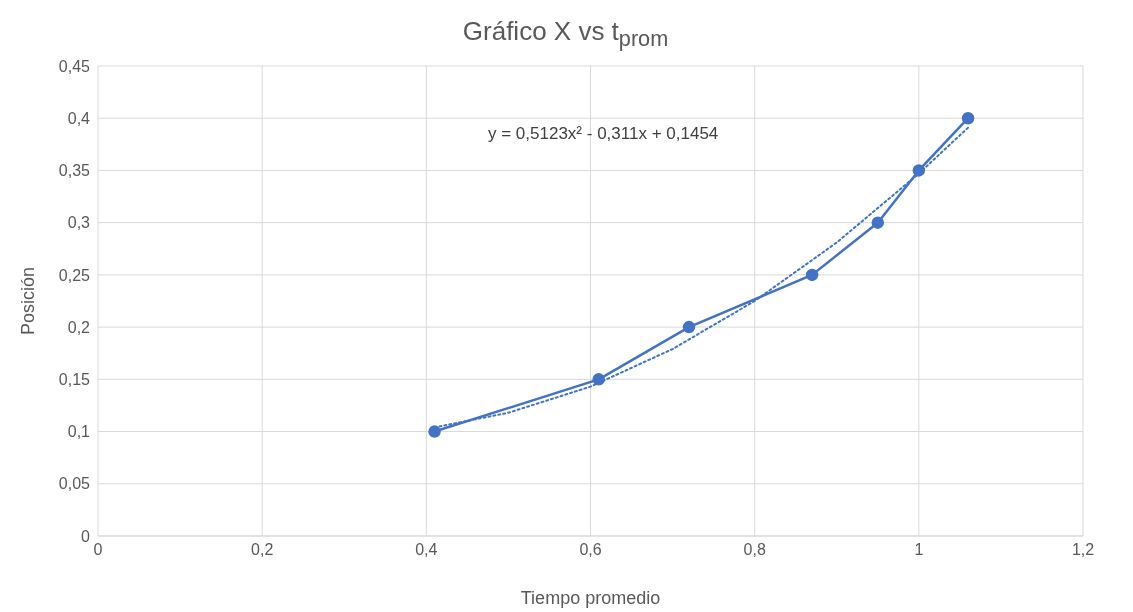  What do you see at coordinates (426, 550) in the screenshot?
I see `x-tick-label: 0,4` at bounding box center [426, 550].